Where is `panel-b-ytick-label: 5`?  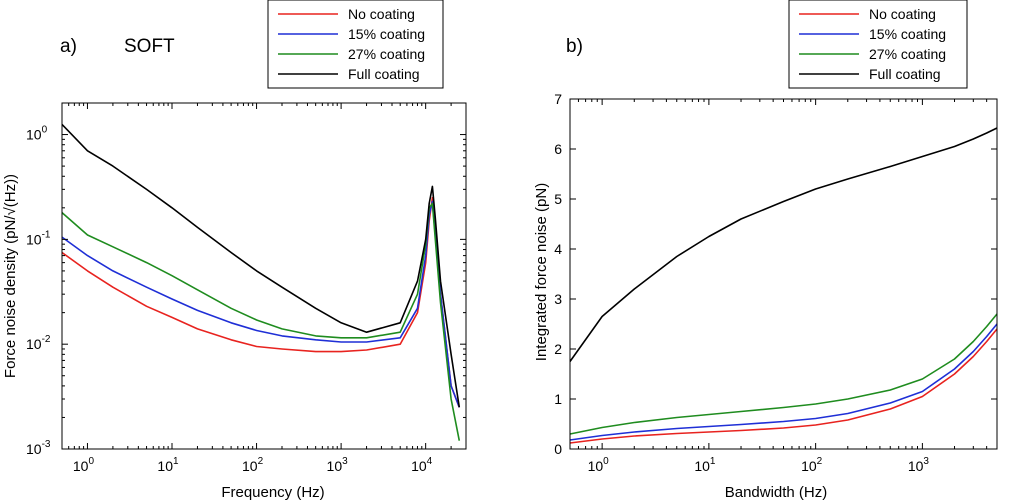
panel-b-ytick-label: 5 is located at coordinates (558, 199).